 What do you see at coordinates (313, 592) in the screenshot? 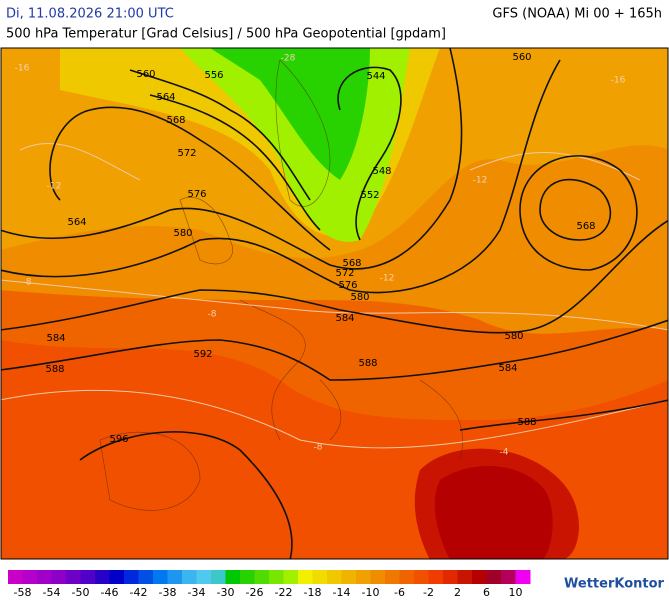
I see `colorbar-label: -18` at bounding box center [313, 592].